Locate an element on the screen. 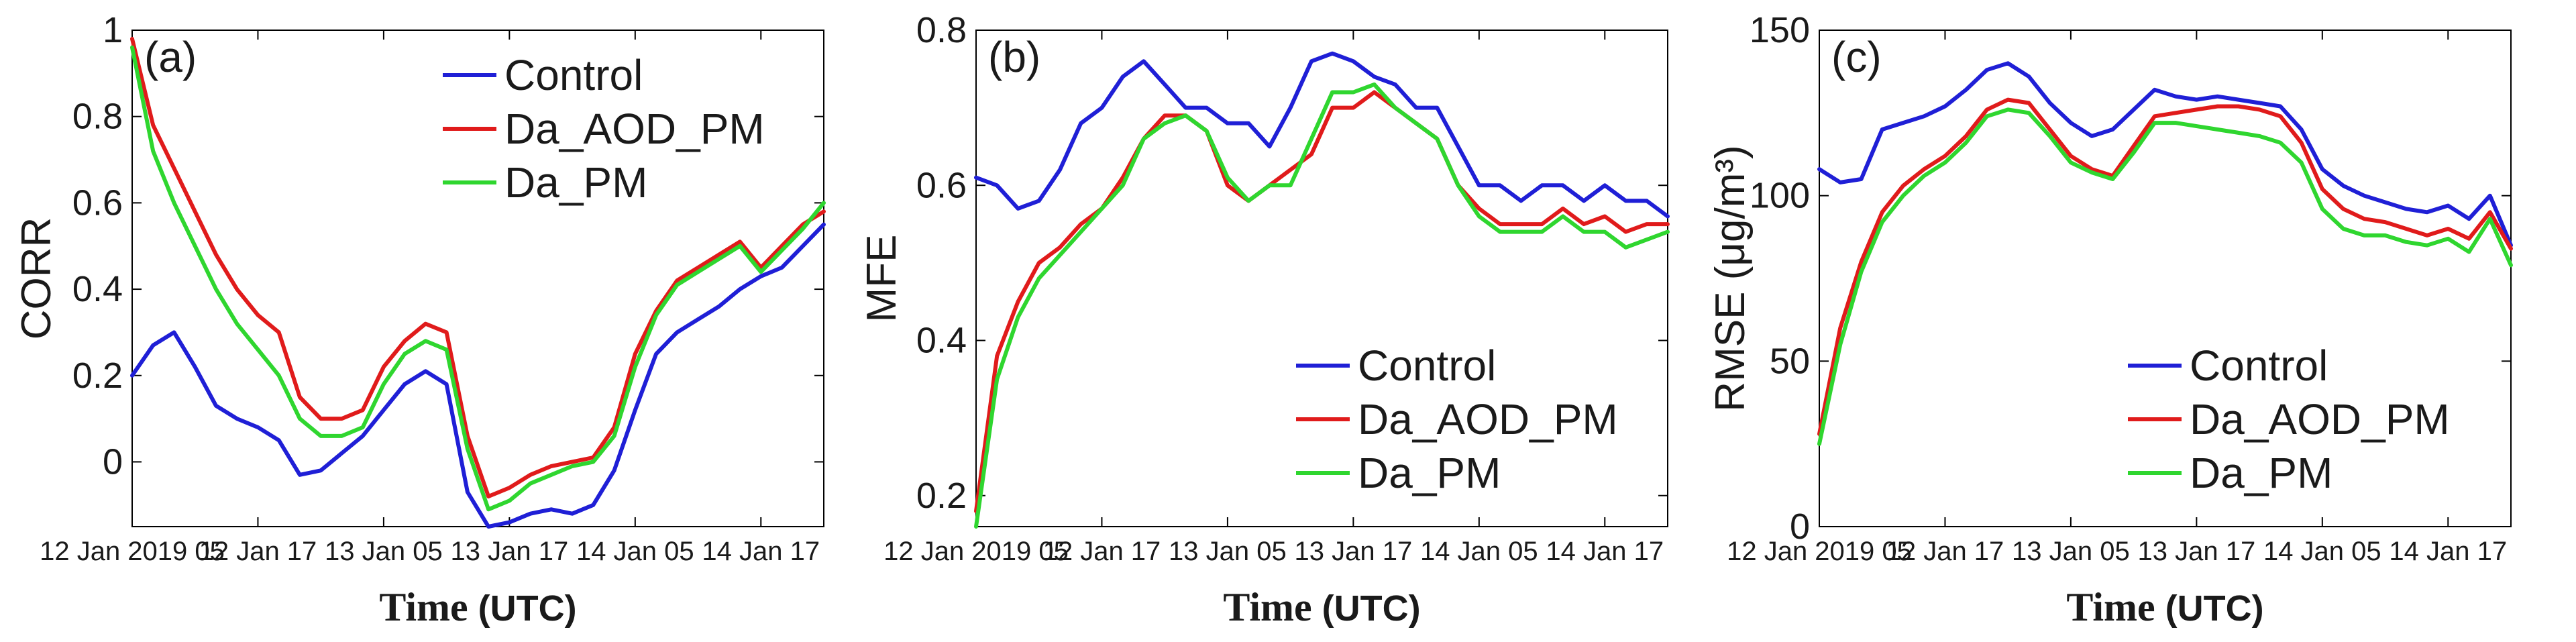 The image size is (2576, 642). y-axis-label: RMSE (μg/m³) is located at coordinates (1730, 278).